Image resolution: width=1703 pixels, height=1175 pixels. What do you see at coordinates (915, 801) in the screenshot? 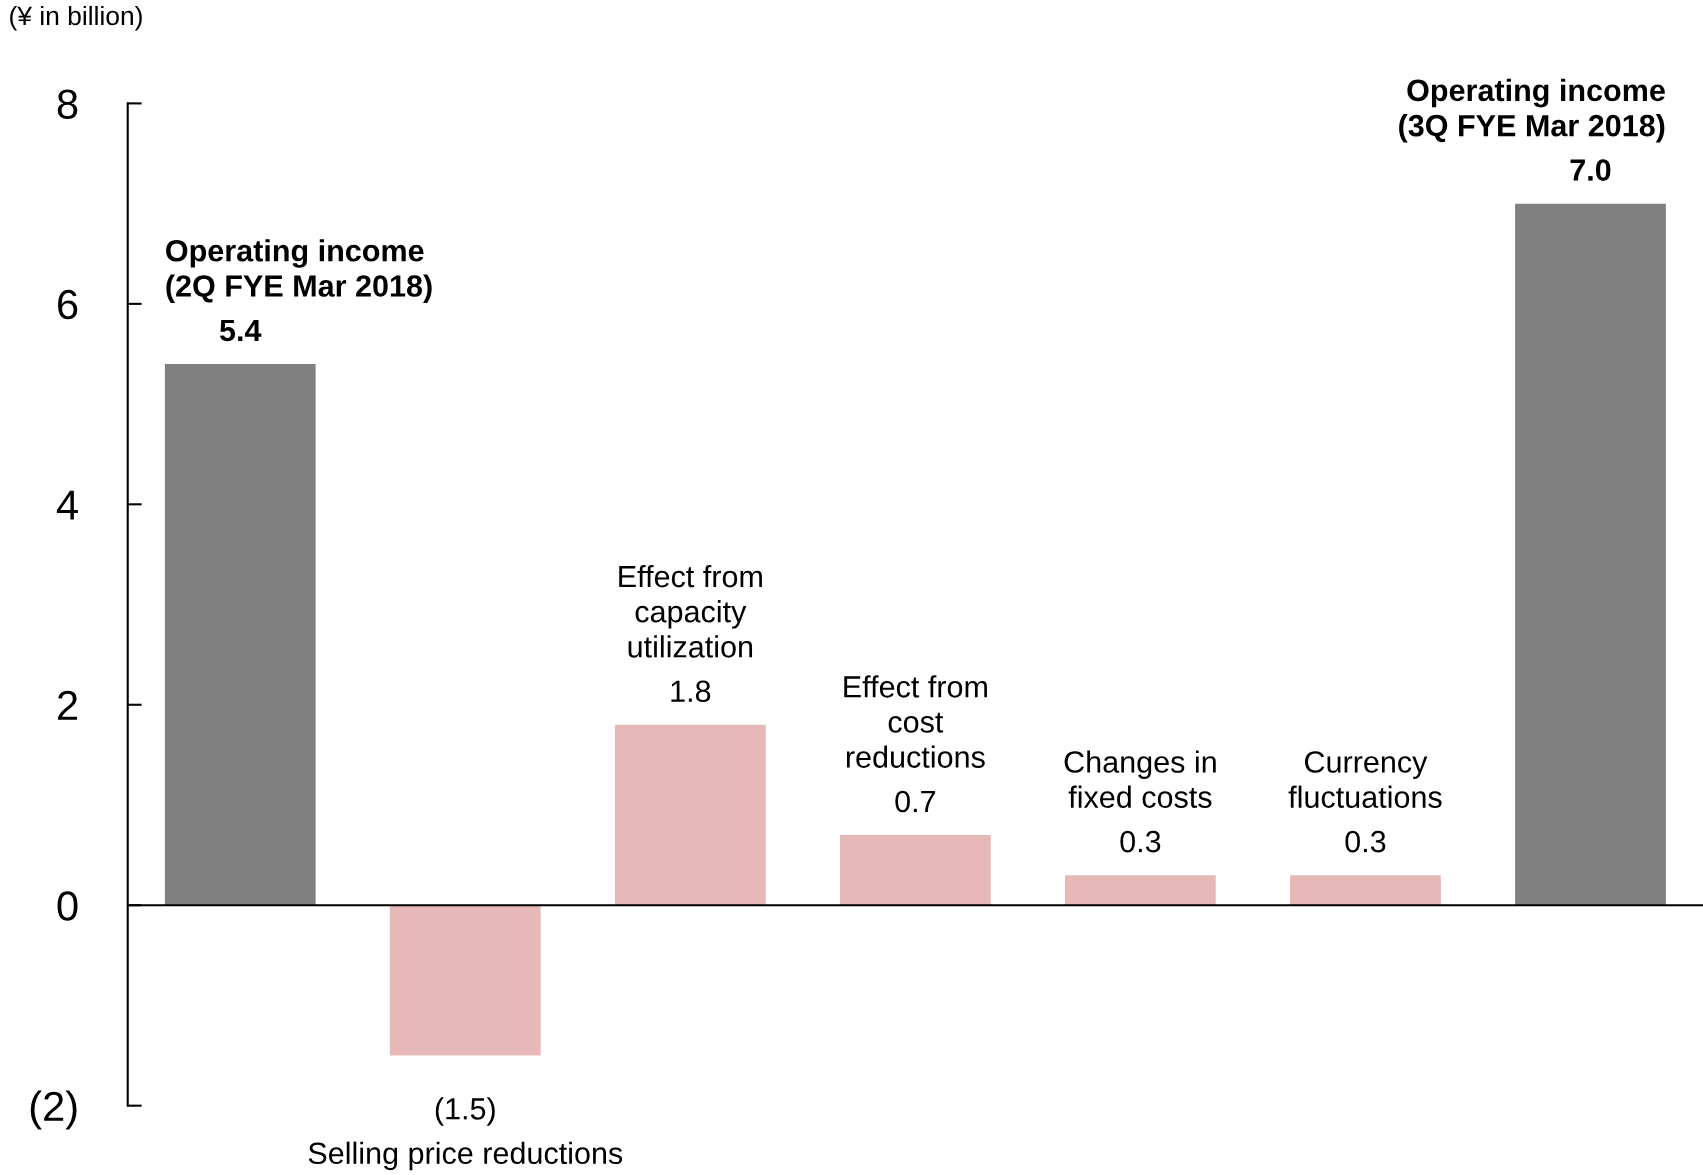
I see `data-label: 0.7` at bounding box center [915, 801].